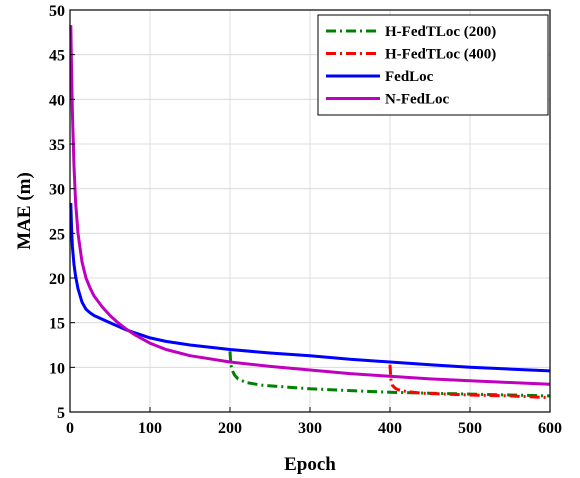  What do you see at coordinates (57, 100) in the screenshot?
I see `y-tick-label: 40` at bounding box center [57, 100].